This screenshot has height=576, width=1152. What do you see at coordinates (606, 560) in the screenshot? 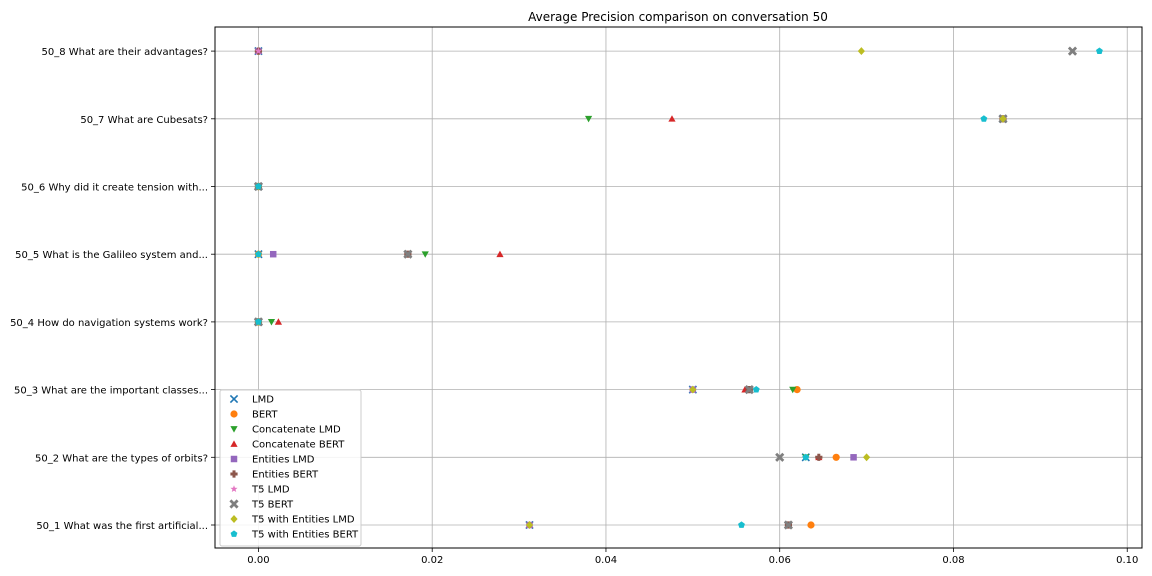
I see `x-tick-label: 0.04` at bounding box center [606, 560].